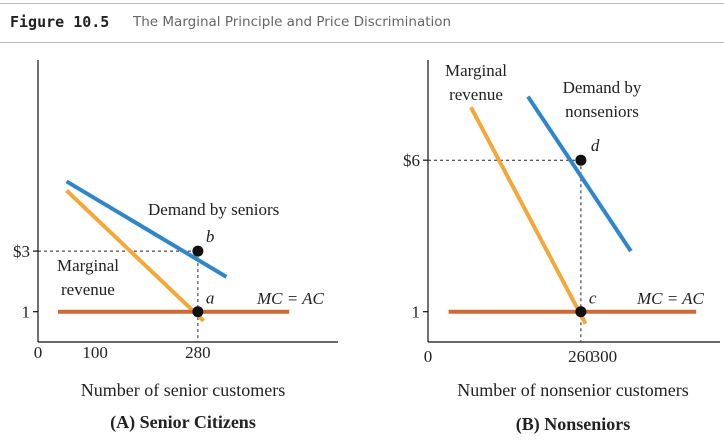 The image size is (724, 445). I want to click on panel-a-demand-label: Demand by seniors, so click(213, 209).